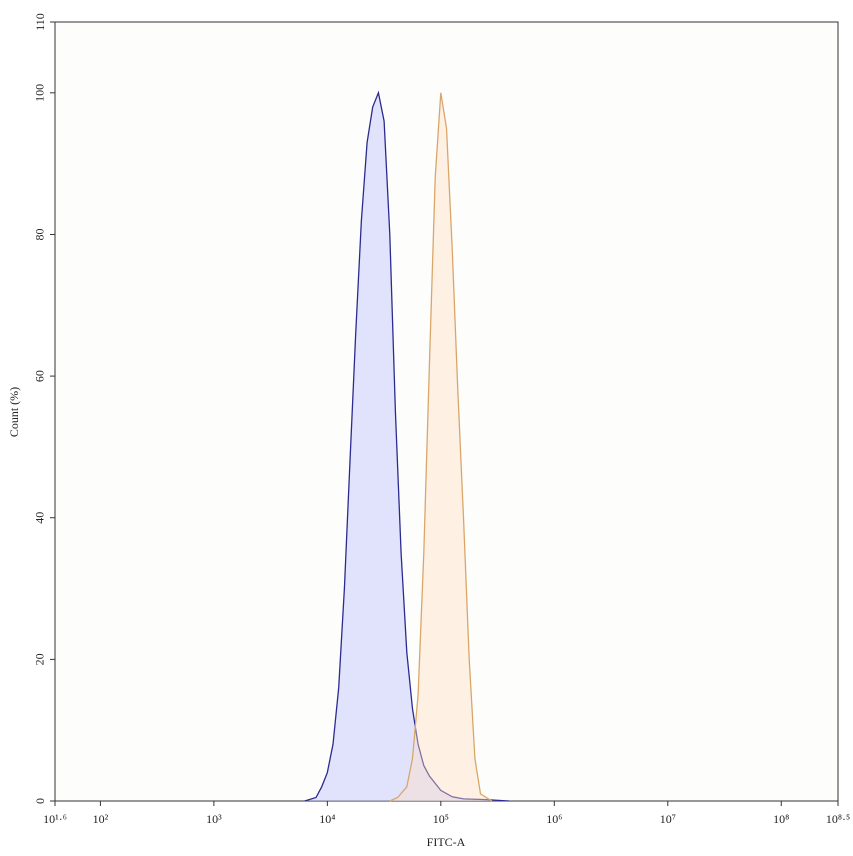 The height and width of the screenshot is (856, 853). I want to click on area-fill, so click(440, 447).